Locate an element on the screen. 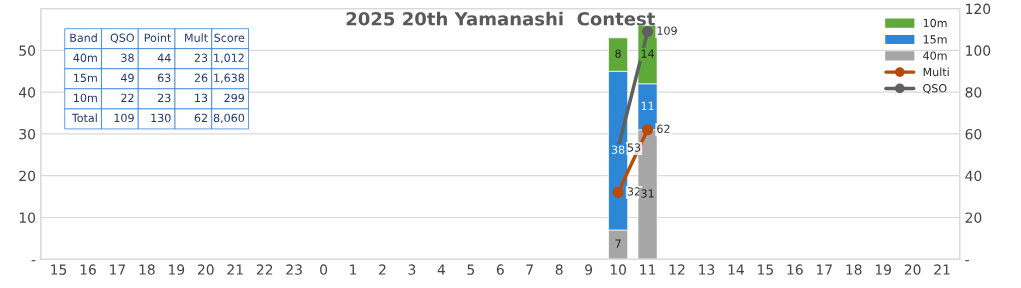 This screenshot has width=1021, height=288. annotation: Total is located at coordinates (84, 118).